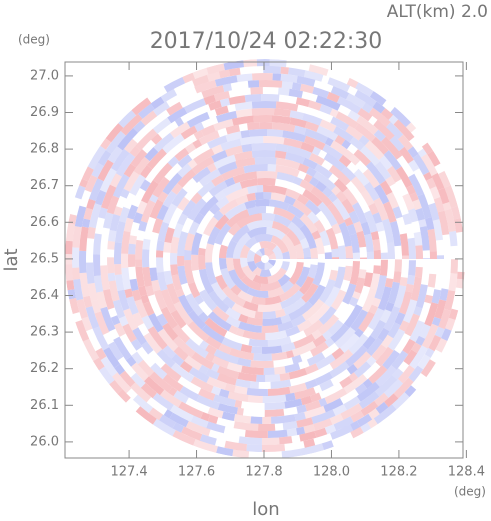  I want to click on y-tick-label: 26.1, so click(44, 405).